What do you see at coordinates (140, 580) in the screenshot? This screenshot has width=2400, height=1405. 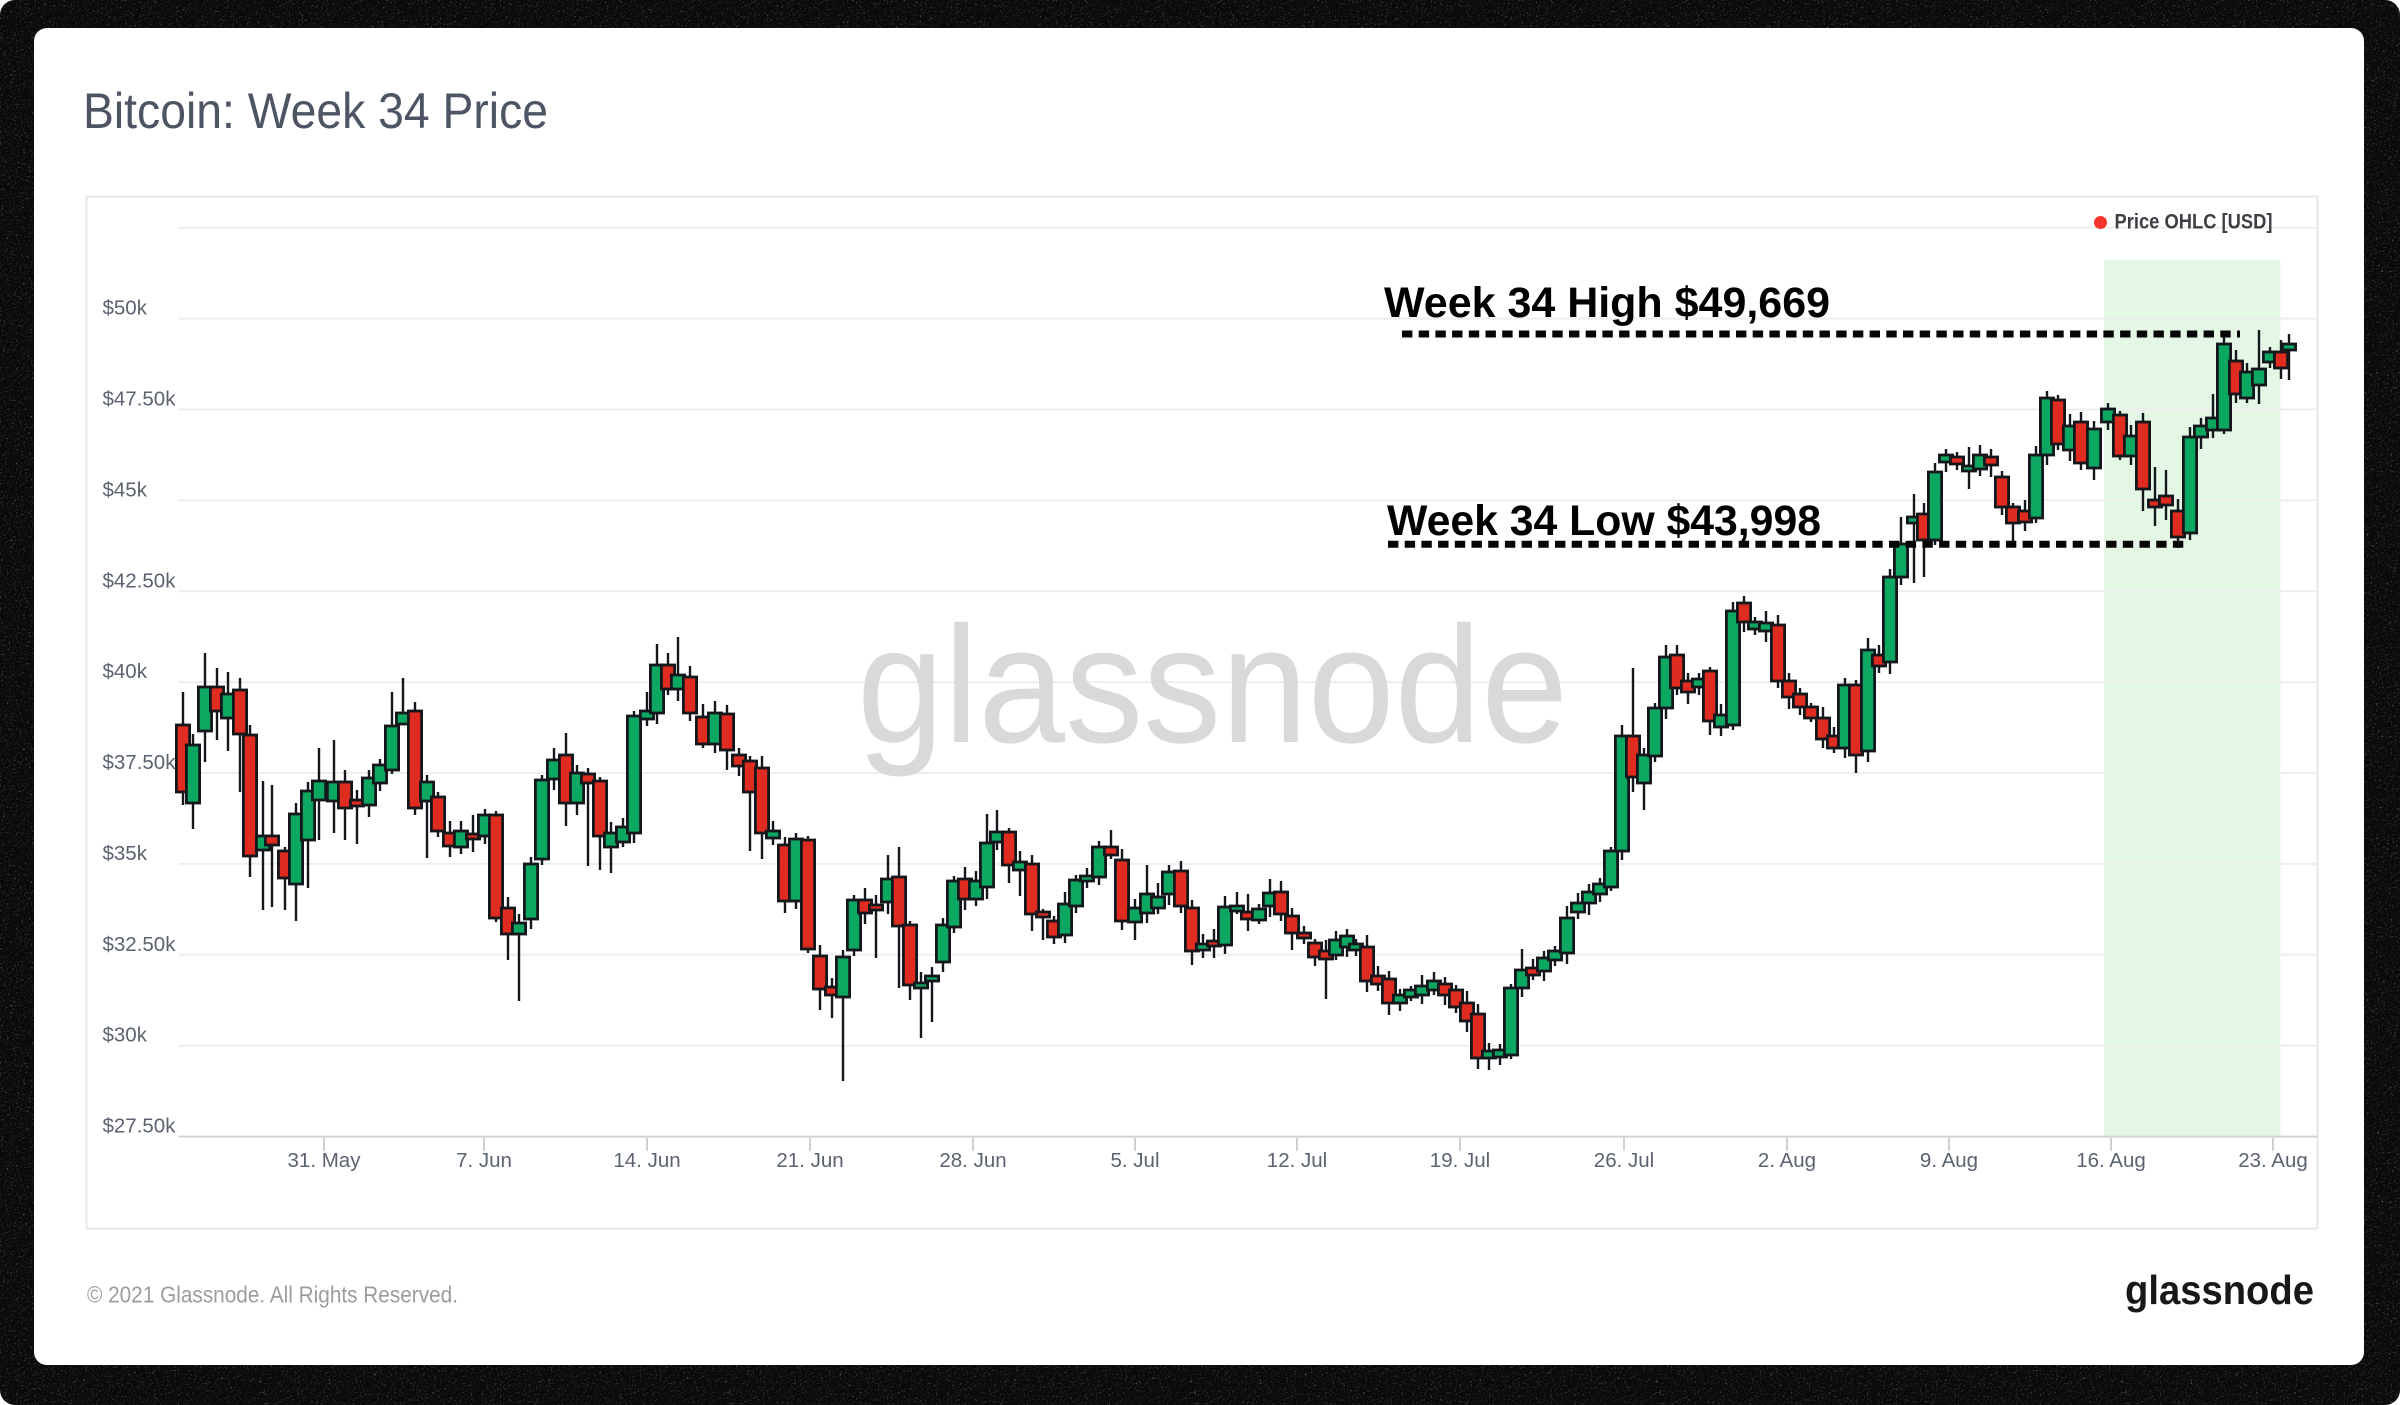 I see `svg-text: $42.50k` at bounding box center [140, 580].